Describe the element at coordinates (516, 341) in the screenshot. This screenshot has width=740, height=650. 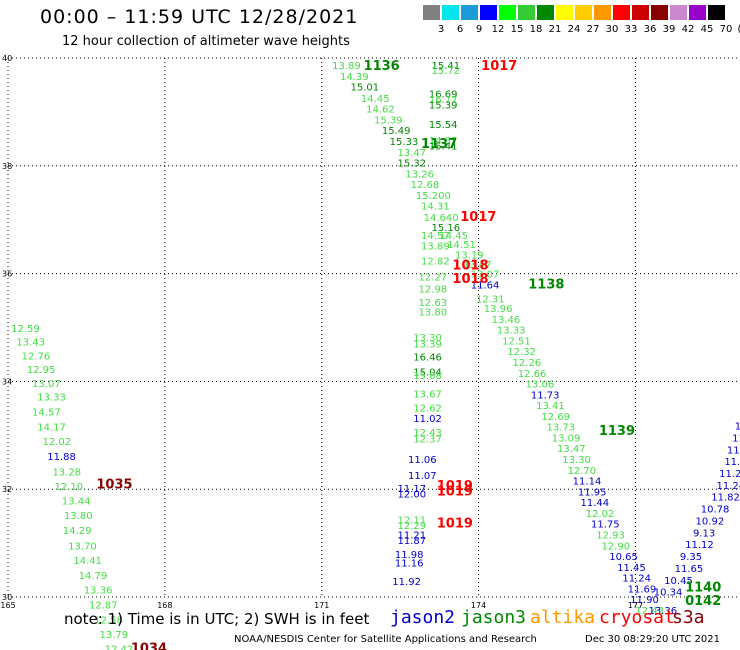
I see `wave-height-label: 12.51` at that location.